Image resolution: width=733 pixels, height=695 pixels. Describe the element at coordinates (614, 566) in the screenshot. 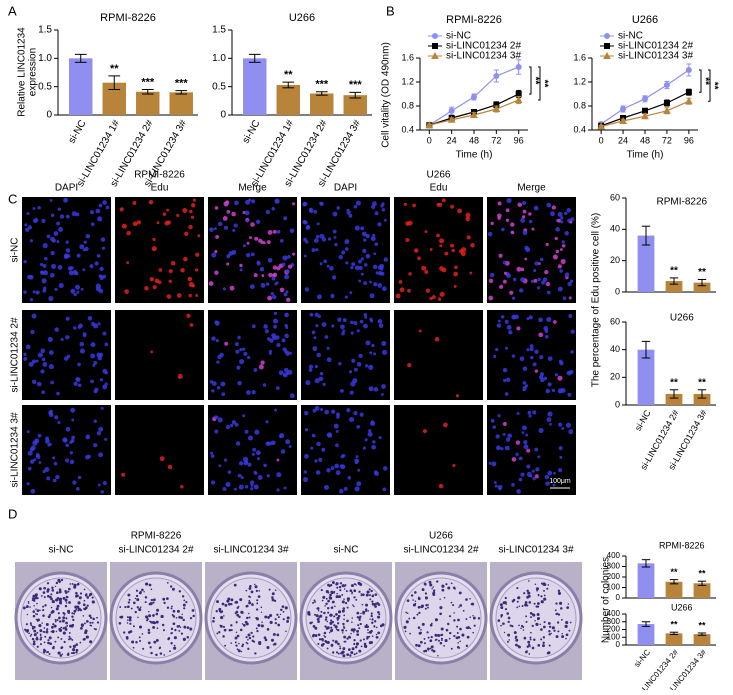

I see `y-tick-label: 300` at that location.